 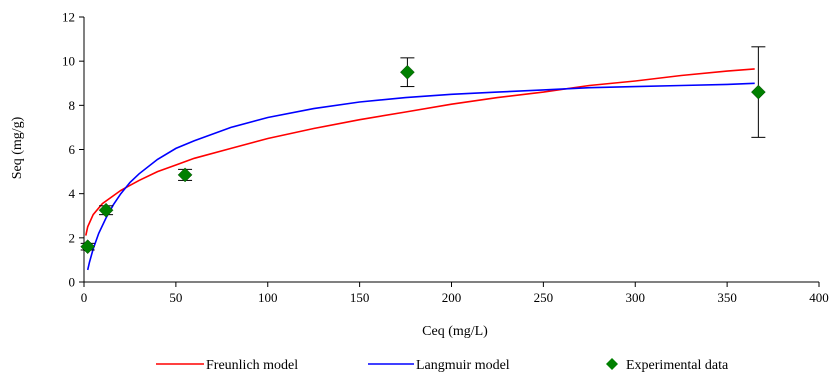 What do you see at coordinates (175, 297) in the screenshot?
I see `x-tick-label: 50` at bounding box center [175, 297].